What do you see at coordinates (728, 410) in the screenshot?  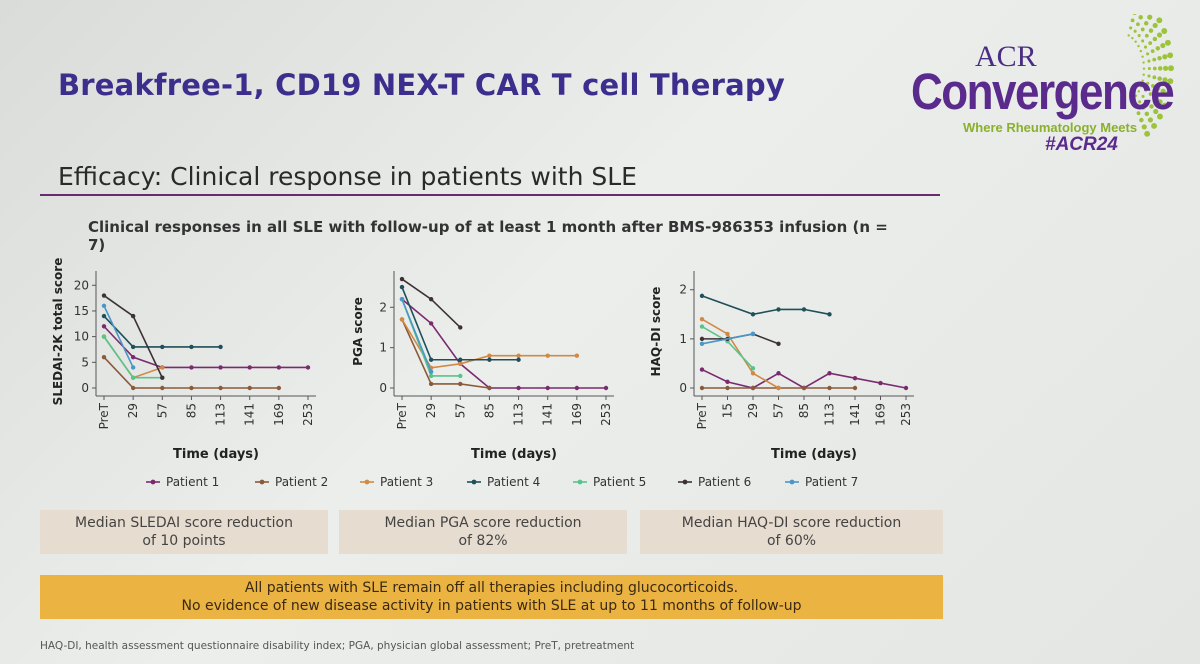 I see `x-tick-label: 15` at bounding box center [728, 410].